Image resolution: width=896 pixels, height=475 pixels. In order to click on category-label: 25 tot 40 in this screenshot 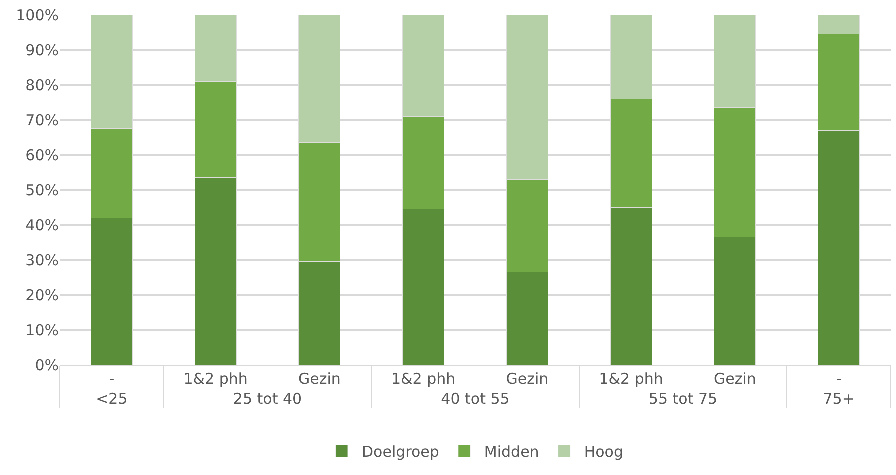, I will do `click(267, 399)`.